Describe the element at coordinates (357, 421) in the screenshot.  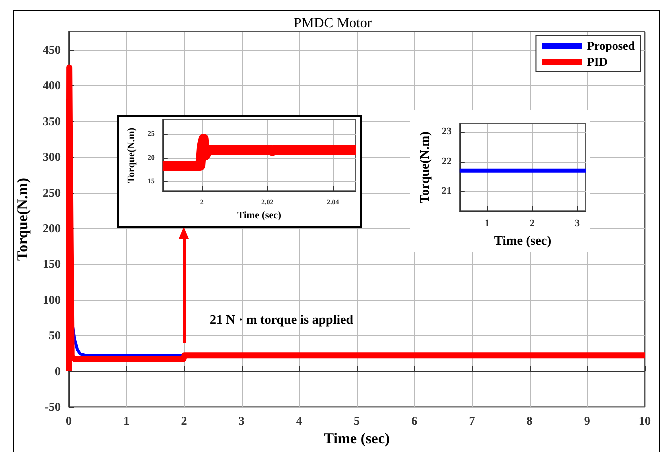
I see `x-tick-label: 5` at that location.